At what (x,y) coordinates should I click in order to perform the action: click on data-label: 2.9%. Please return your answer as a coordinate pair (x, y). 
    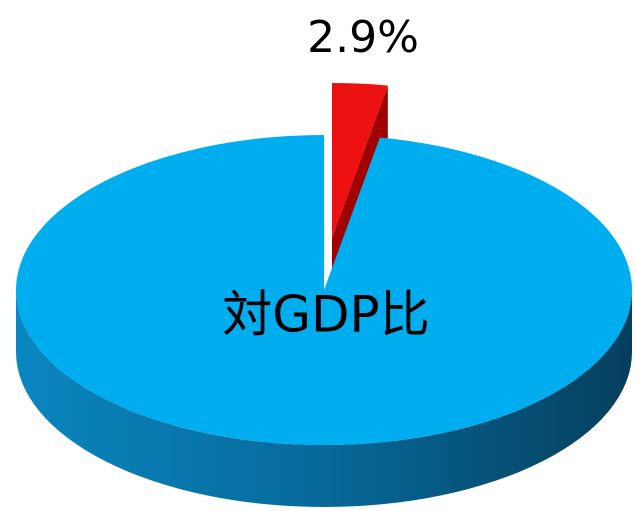
    Looking at the image, I should click on (363, 37).